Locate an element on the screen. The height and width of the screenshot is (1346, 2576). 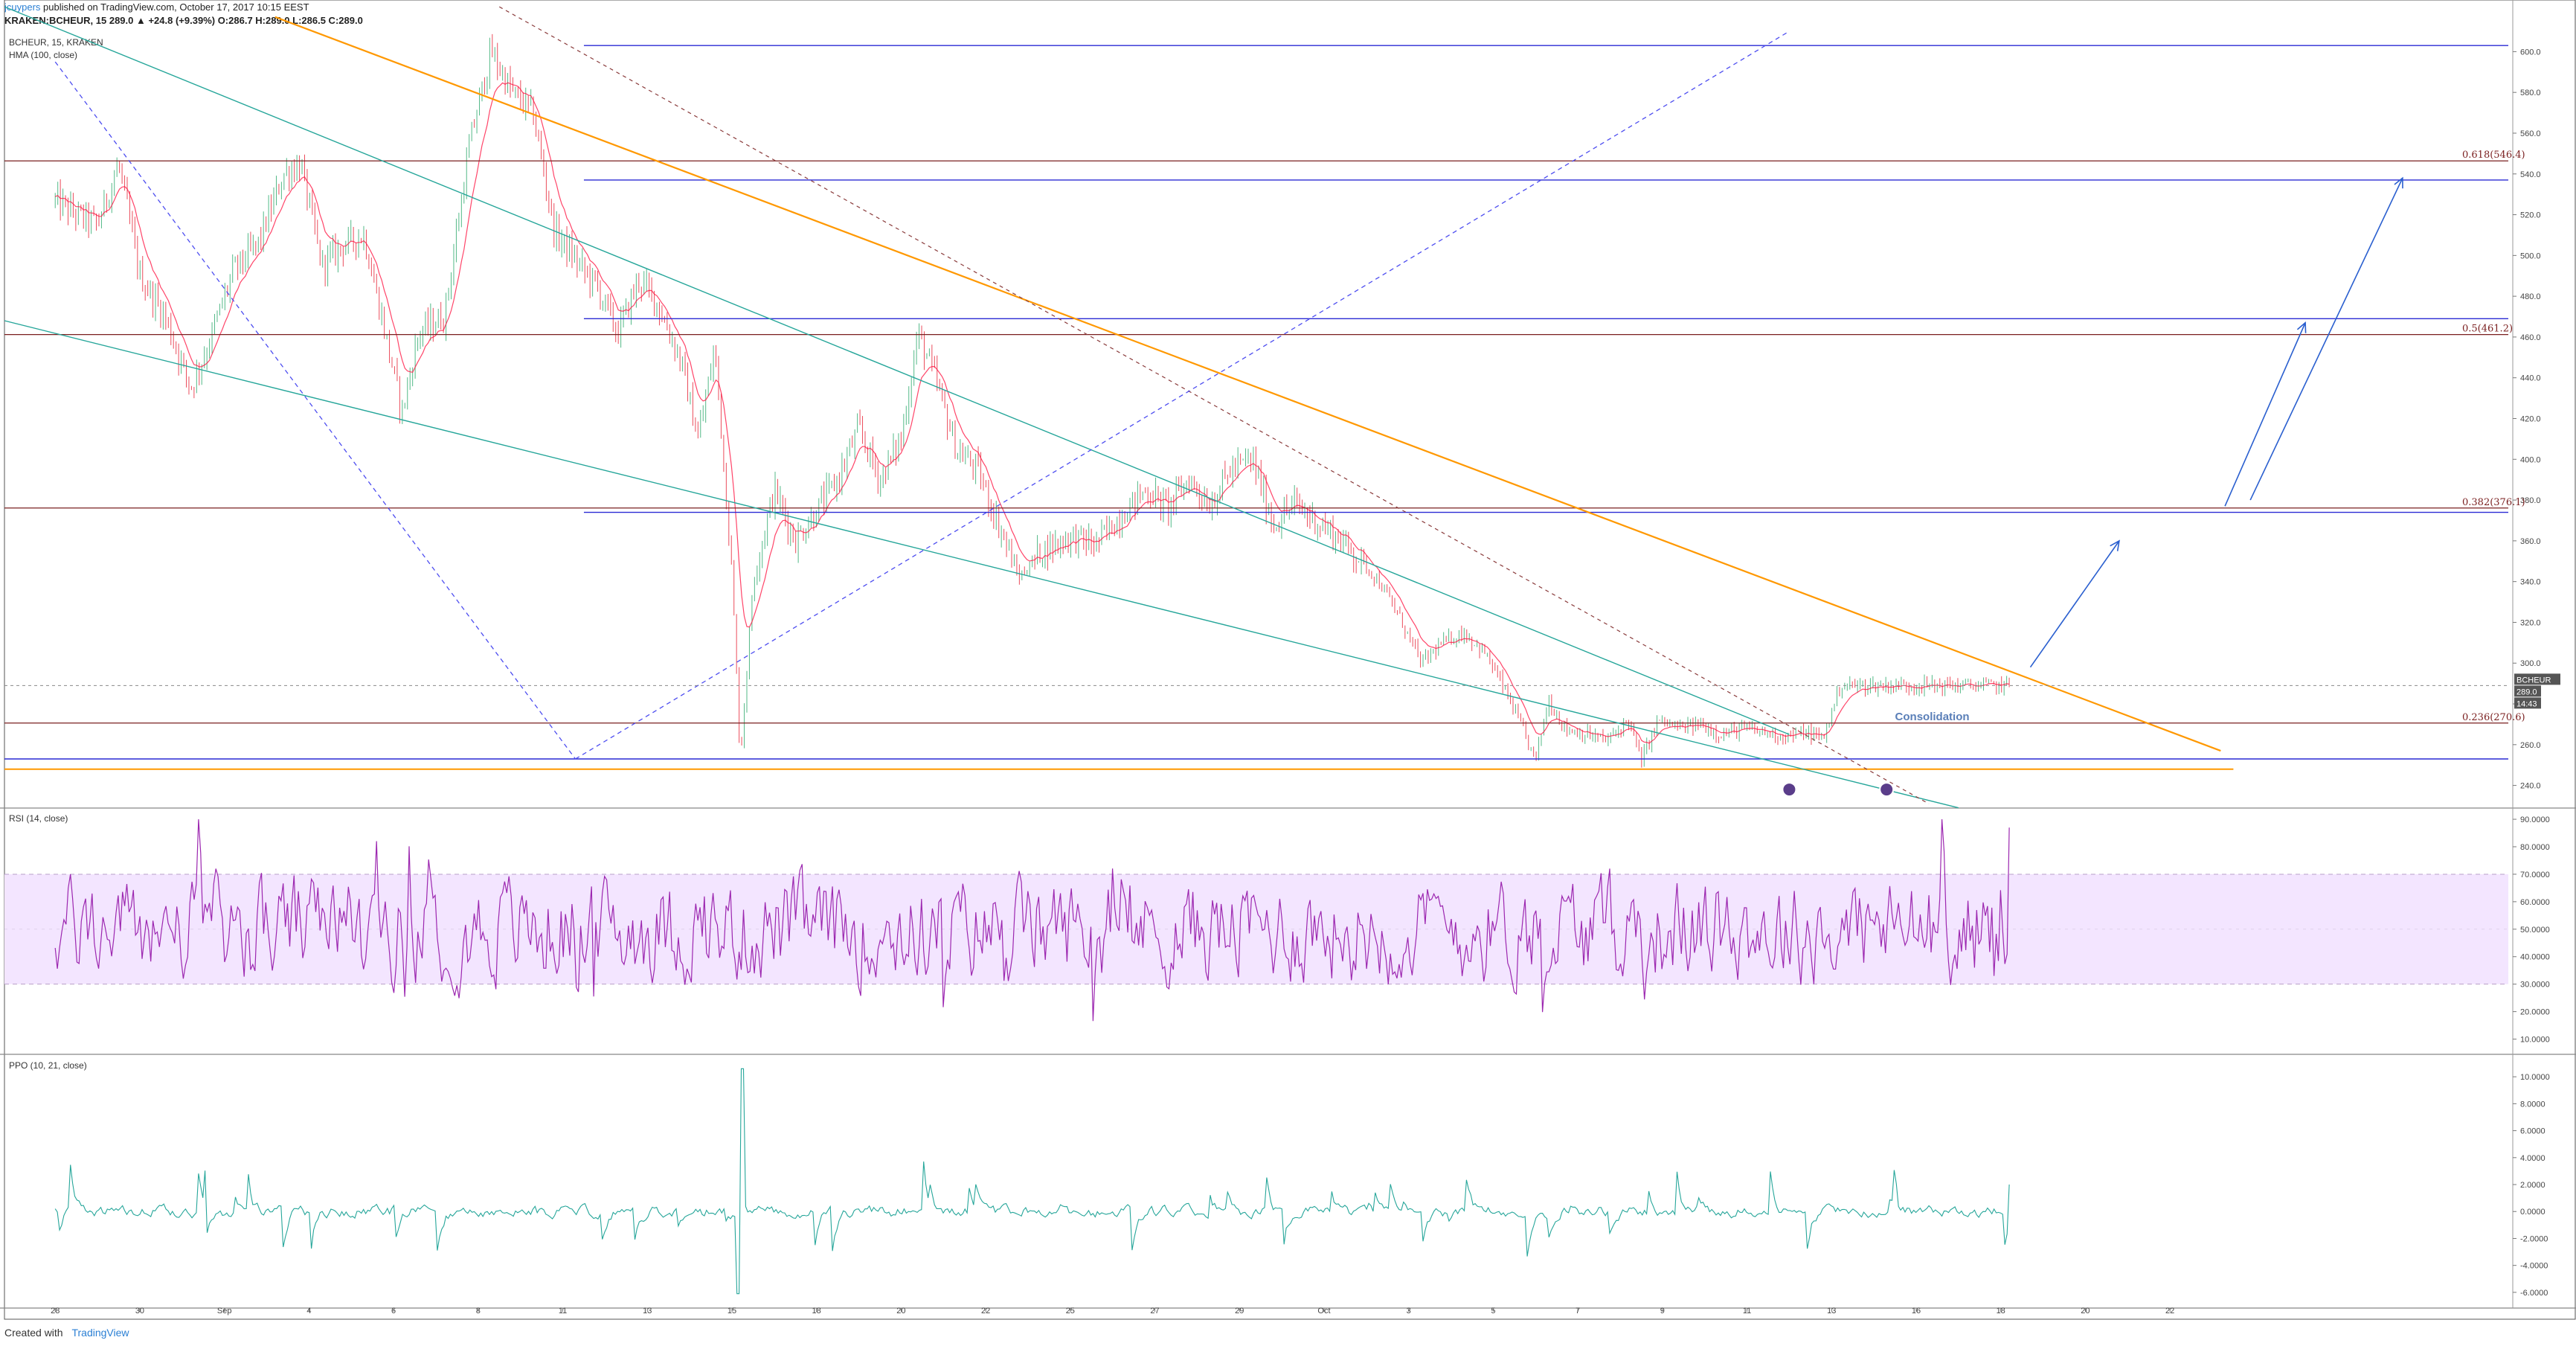
rsi-line is located at coordinates (1032, 921).